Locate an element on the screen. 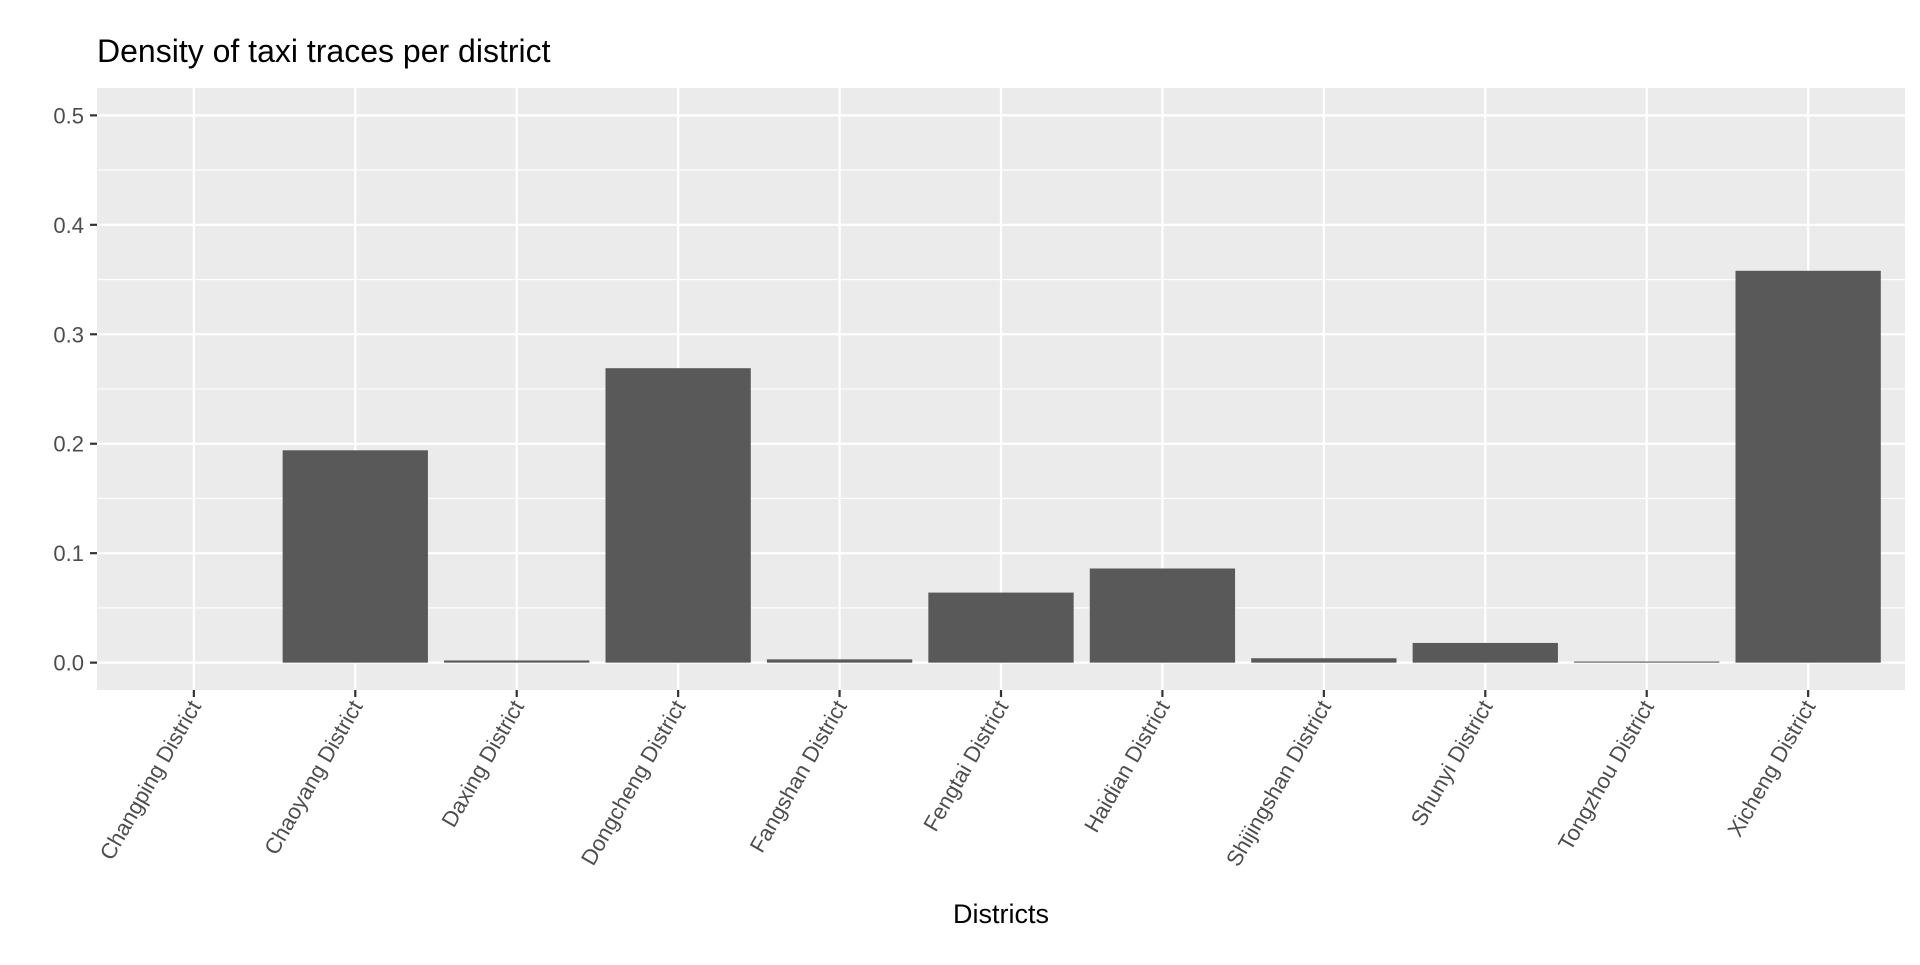 This screenshot has width=1920, height=965. x-tick-label: Dongcheng District is located at coordinates (633, 782).